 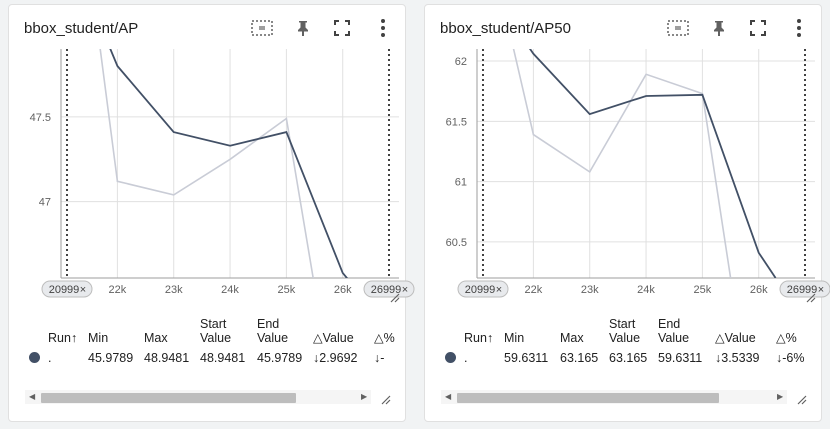 What do you see at coordinates (206, 163) in the screenshot?
I see `series-line-secondary` at bounding box center [206, 163].